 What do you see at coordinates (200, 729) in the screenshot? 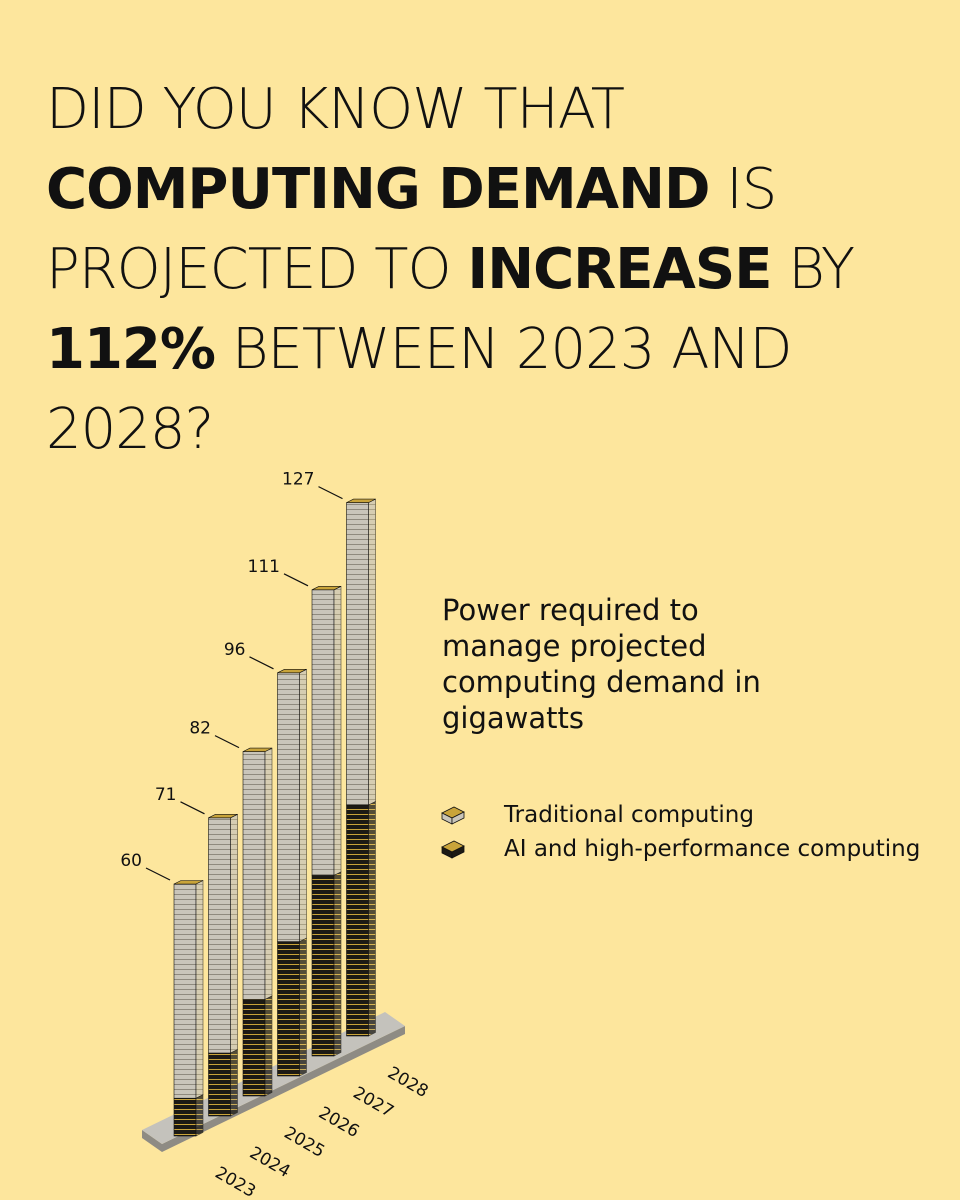
I see `total-label: 82` at bounding box center [200, 729].